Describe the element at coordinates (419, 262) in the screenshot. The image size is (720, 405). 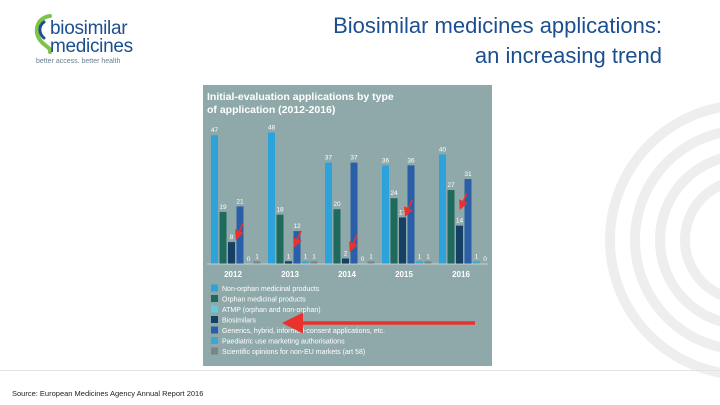
I see `bar-2015-s5` at that location.